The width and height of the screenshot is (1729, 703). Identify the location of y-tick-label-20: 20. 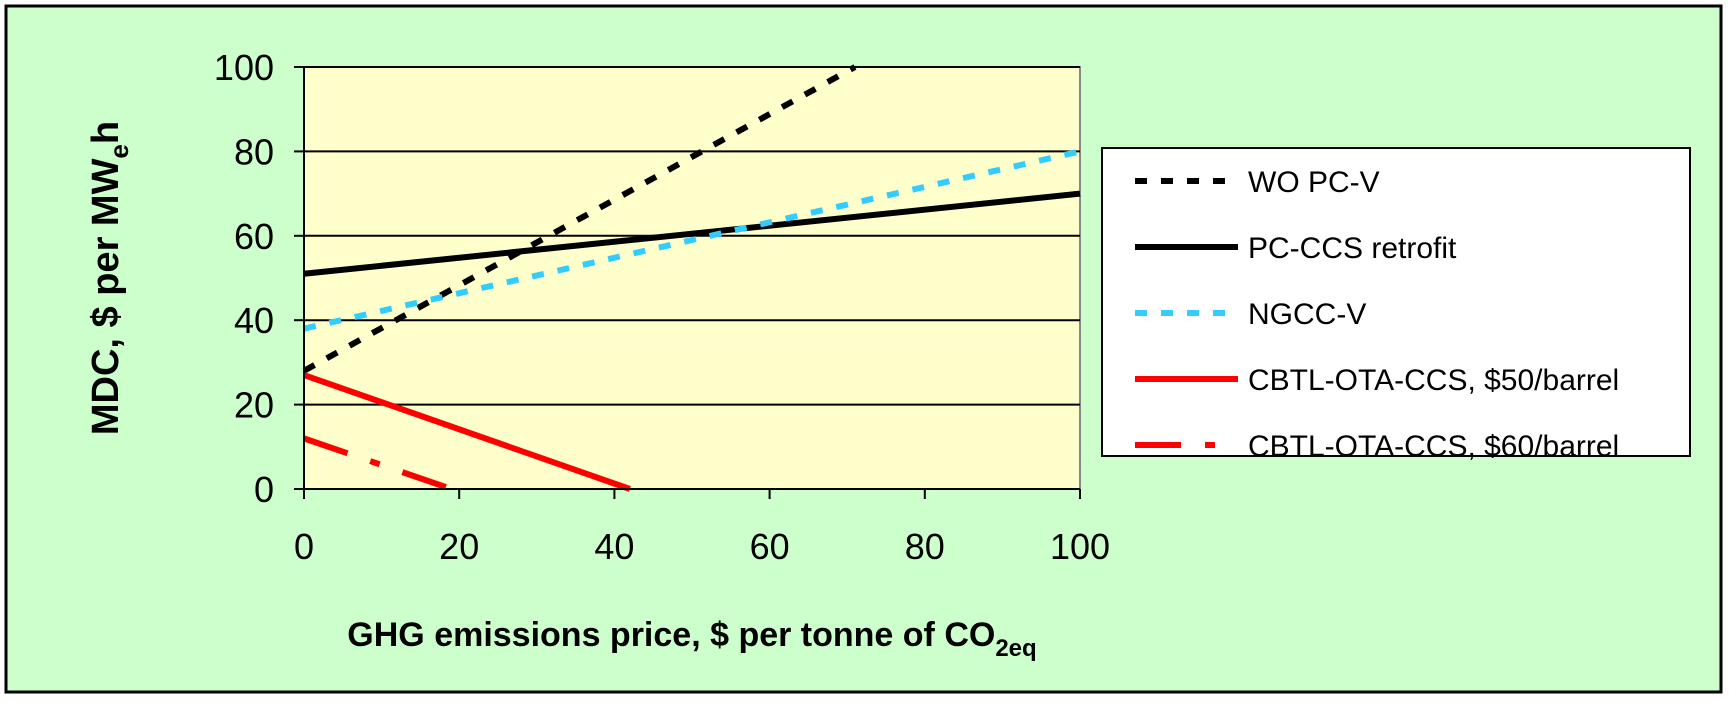
(254, 405).